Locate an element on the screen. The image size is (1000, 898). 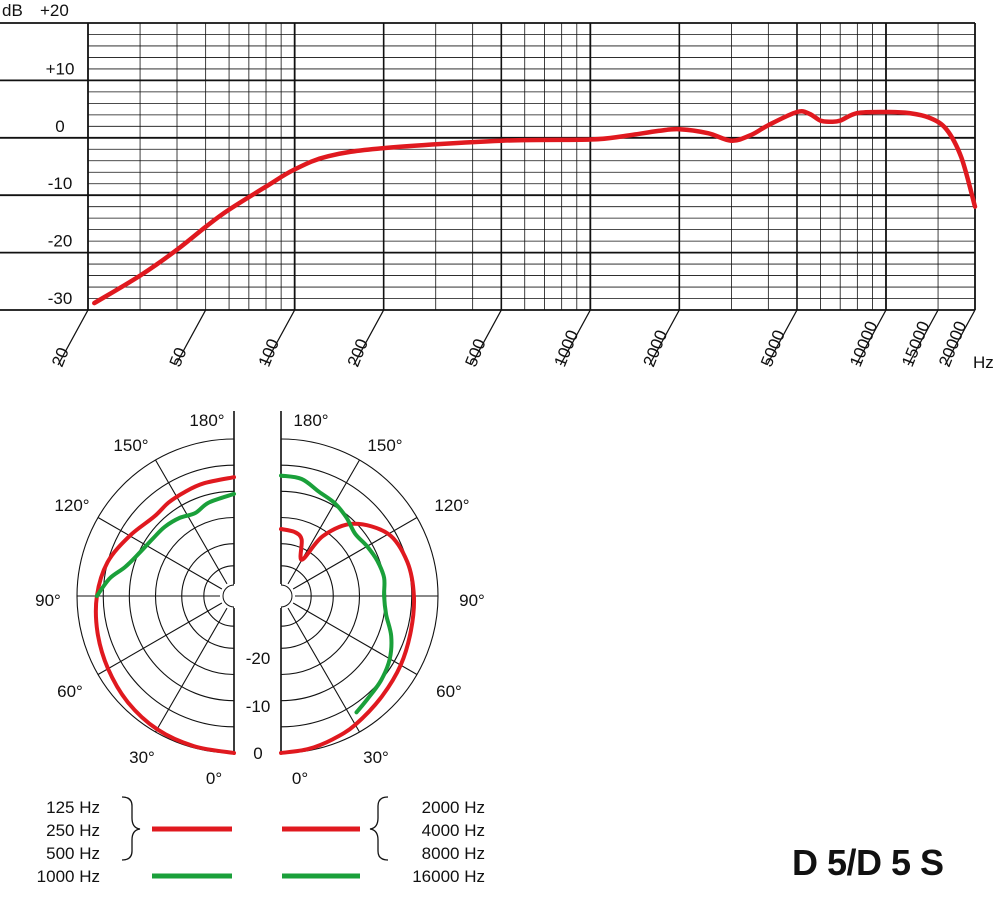
x-tick-label: 50 is located at coordinates (178, 357).